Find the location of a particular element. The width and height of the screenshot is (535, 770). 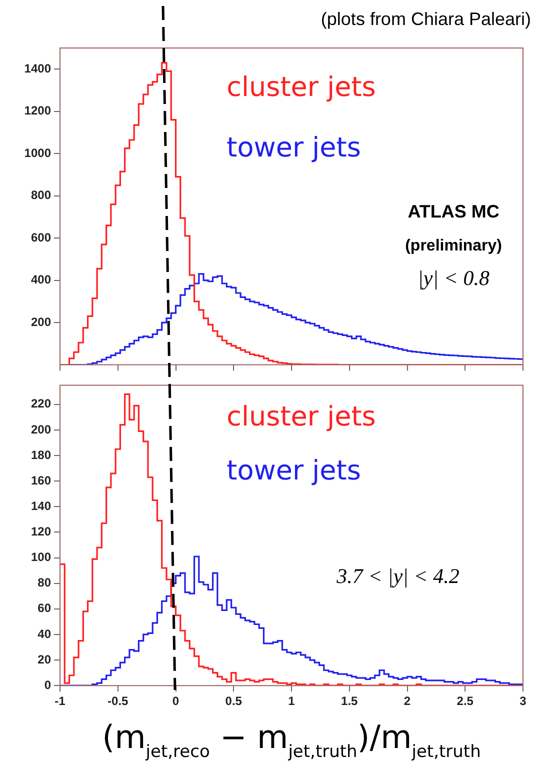

x-tick-label: -0.5 is located at coordinates (118, 701).